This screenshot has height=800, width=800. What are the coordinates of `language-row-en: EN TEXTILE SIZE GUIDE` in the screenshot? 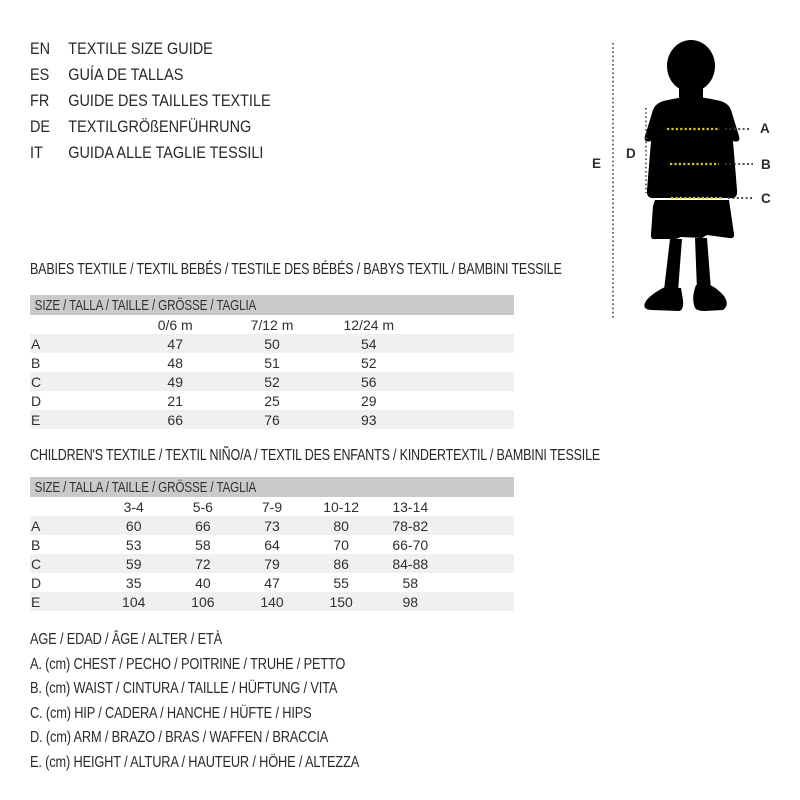 It's located at (150, 49).